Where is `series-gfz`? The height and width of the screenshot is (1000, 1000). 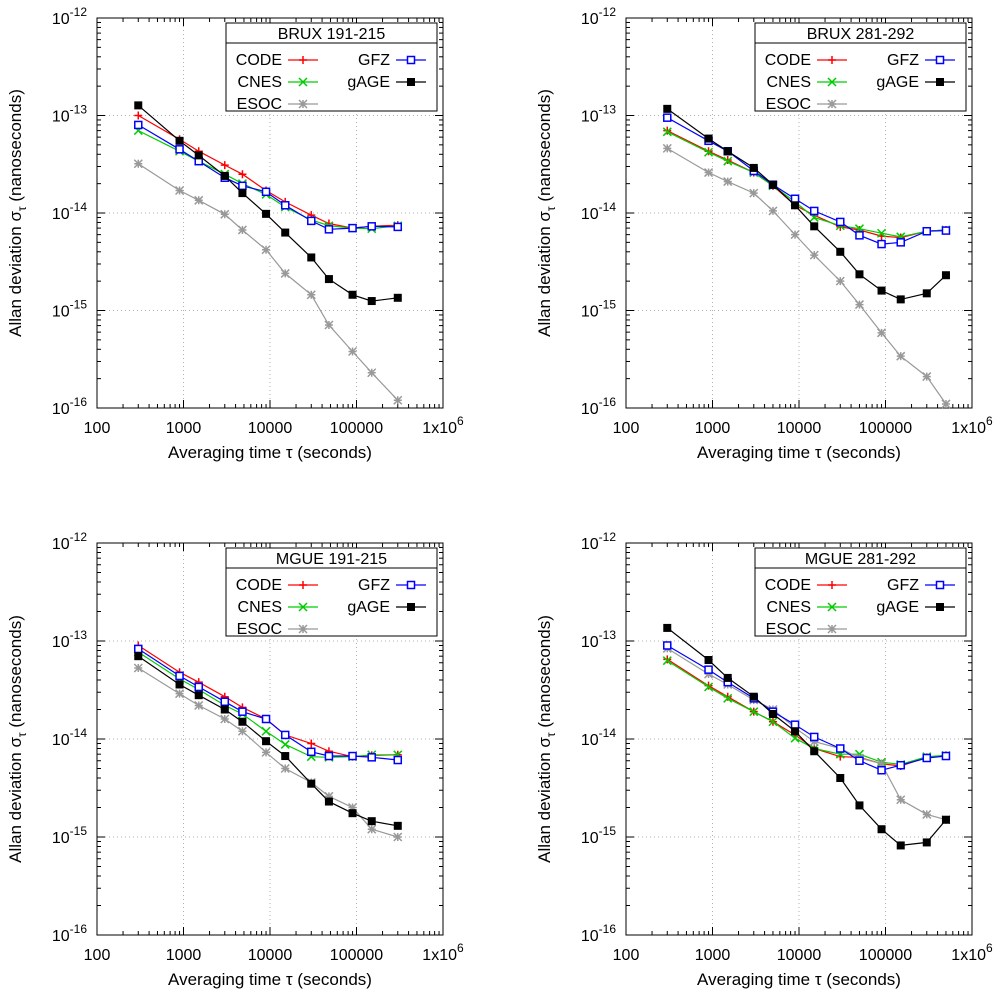 series-gfz is located at coordinates (268, 177).